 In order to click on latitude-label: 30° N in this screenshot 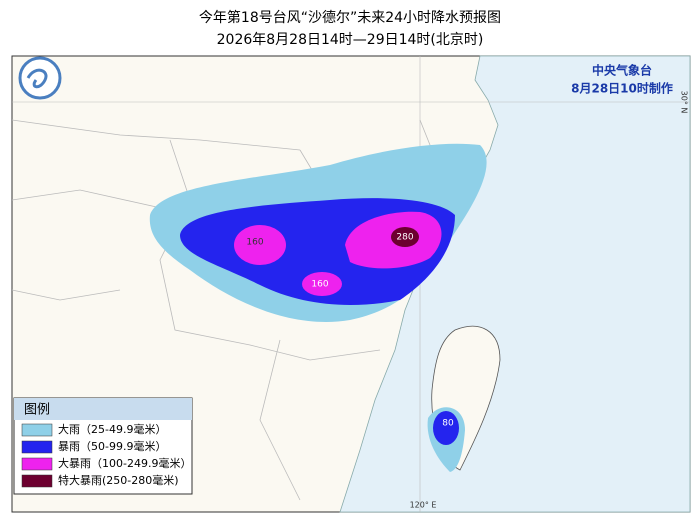, I will do `click(684, 102)`.